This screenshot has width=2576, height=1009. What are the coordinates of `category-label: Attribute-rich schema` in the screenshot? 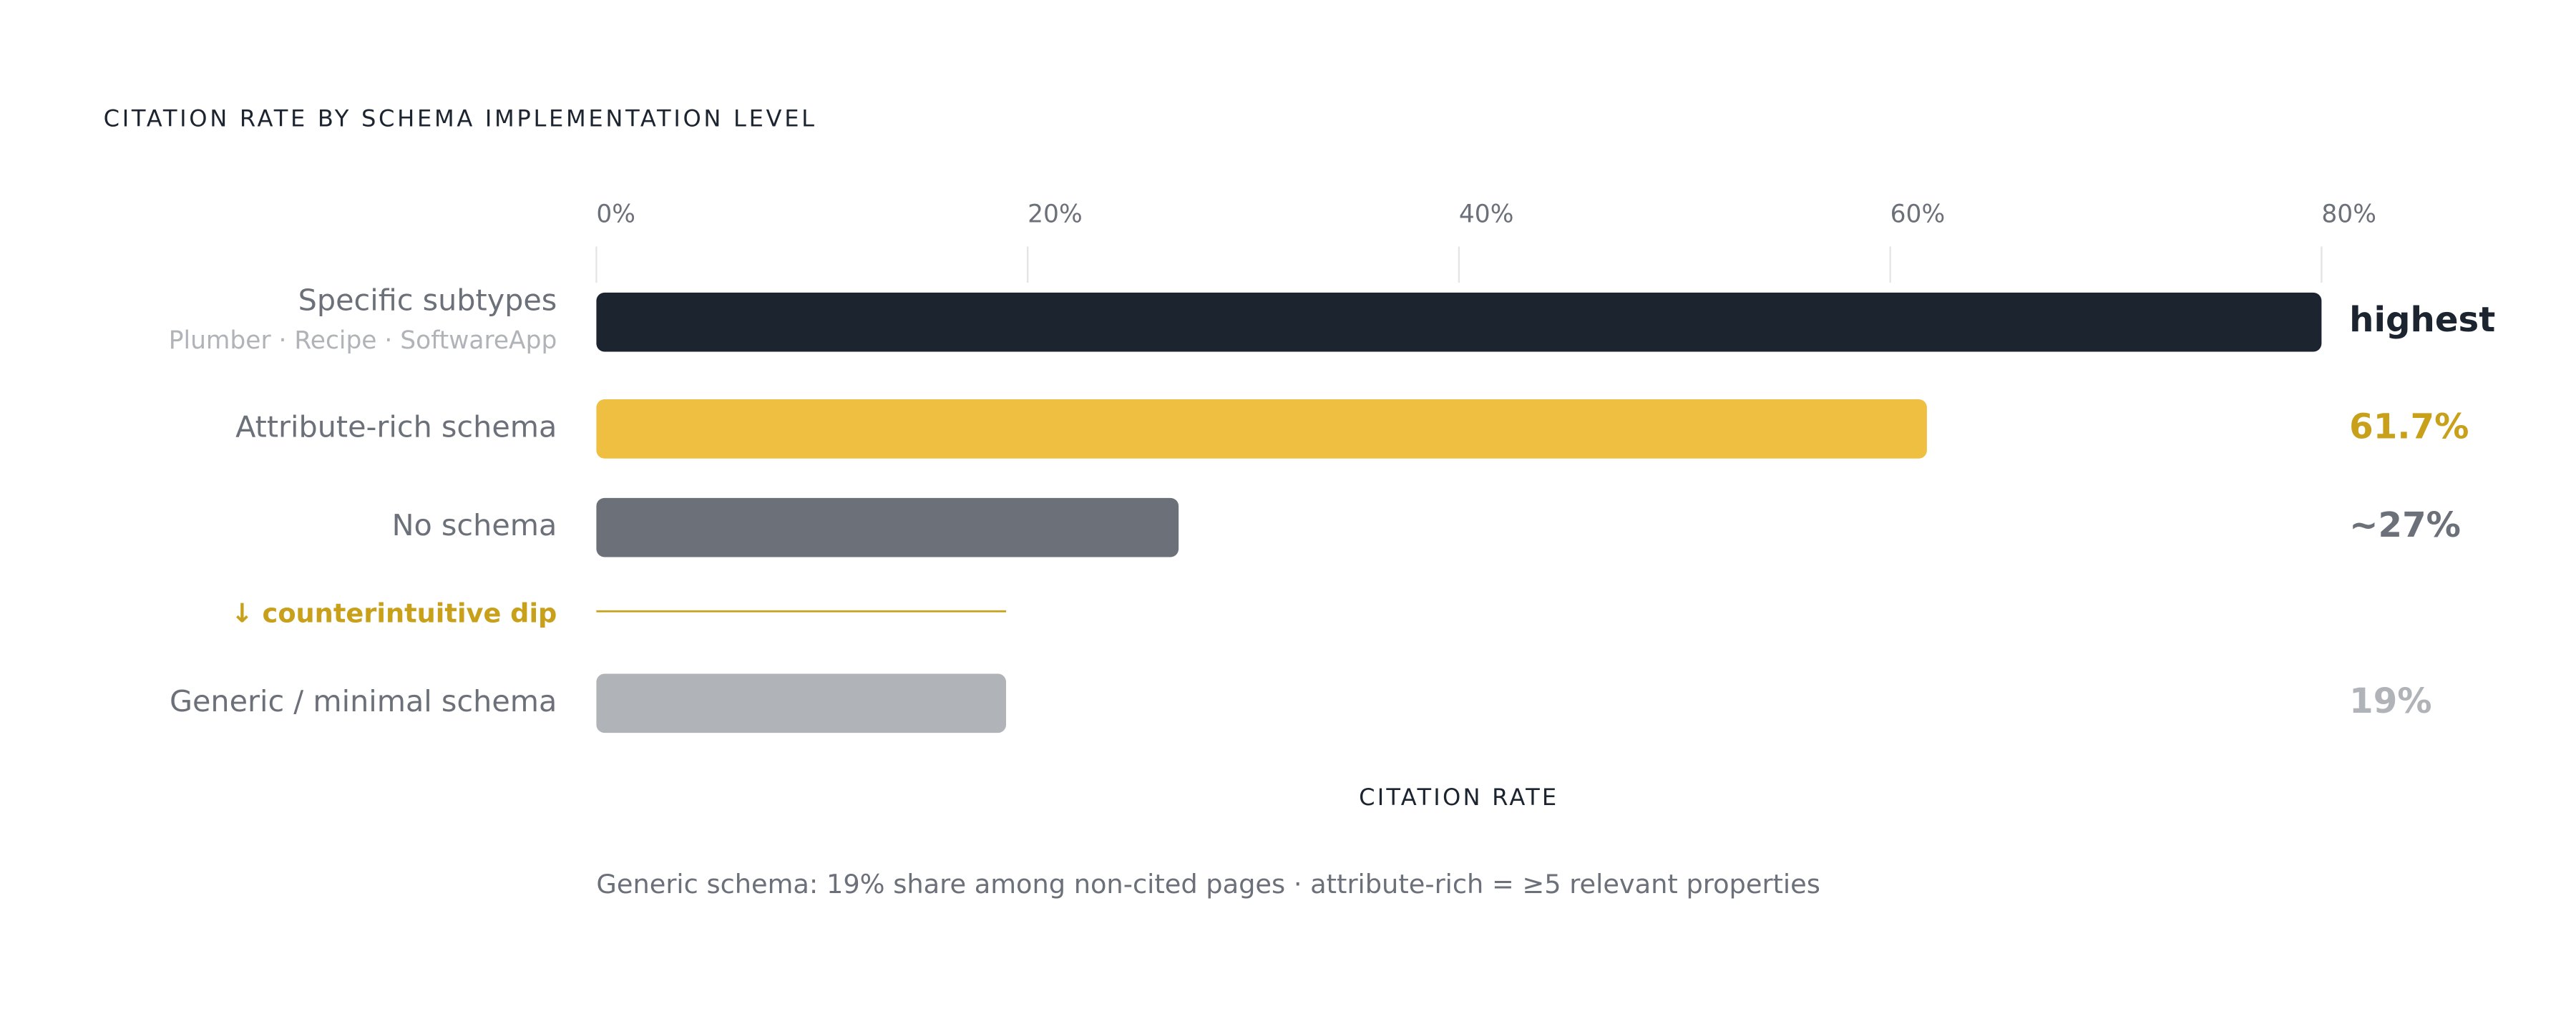 It's located at (396, 426).